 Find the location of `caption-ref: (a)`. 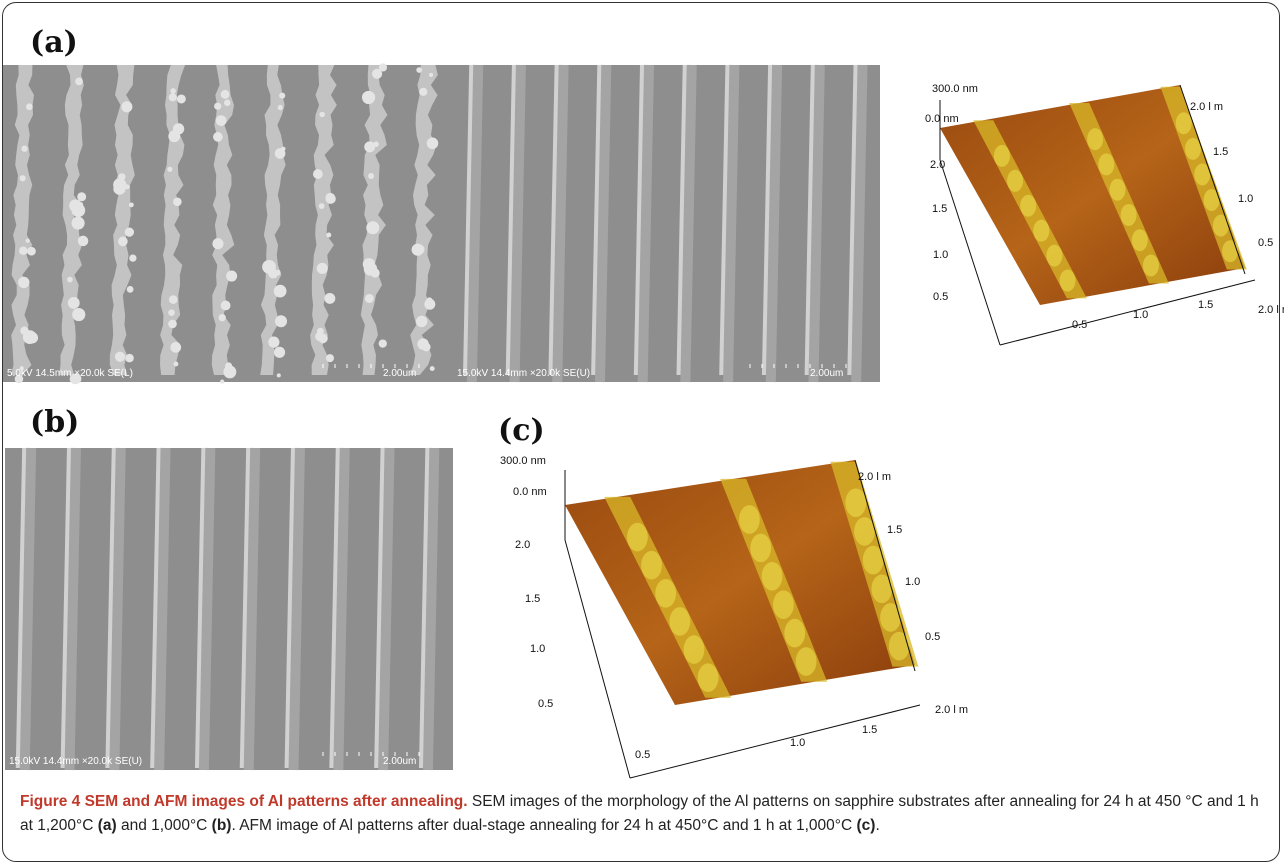

caption-ref: (a) is located at coordinates (107, 825).